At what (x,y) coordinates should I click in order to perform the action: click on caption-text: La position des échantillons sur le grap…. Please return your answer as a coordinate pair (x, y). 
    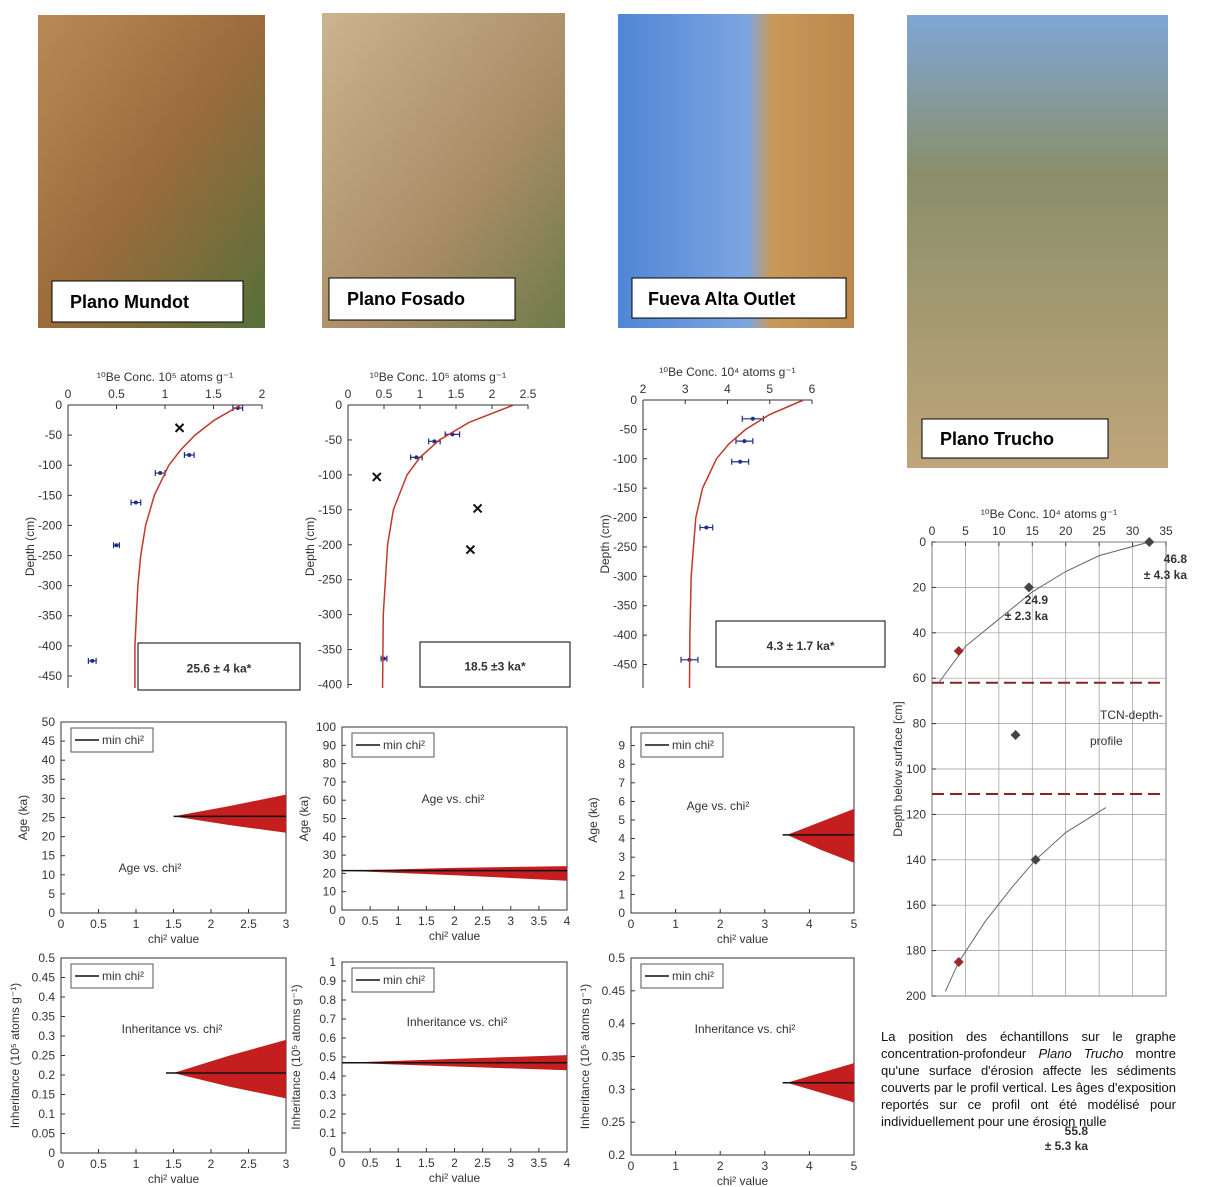
    Looking at the image, I should click on (1028, 1045).